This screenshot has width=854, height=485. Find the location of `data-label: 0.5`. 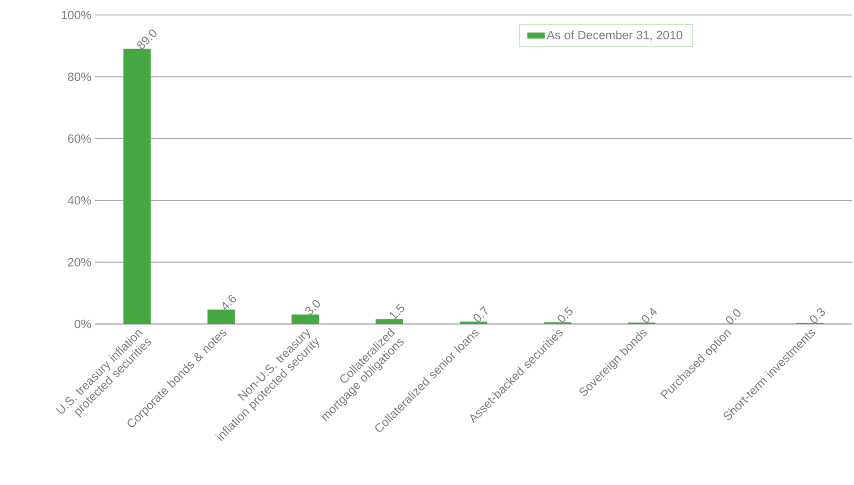

data-label: 0.5 is located at coordinates (565, 314).